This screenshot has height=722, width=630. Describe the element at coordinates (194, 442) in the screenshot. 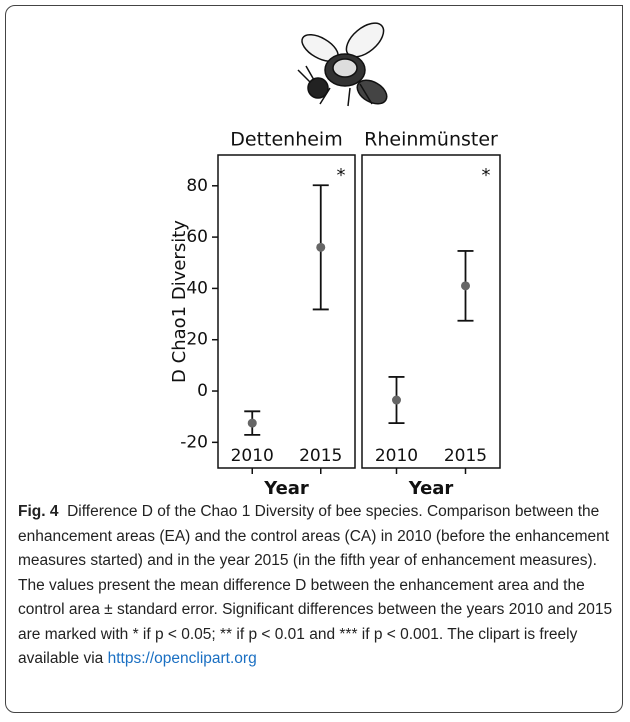

I see `y-tick-label: -20` at that location.